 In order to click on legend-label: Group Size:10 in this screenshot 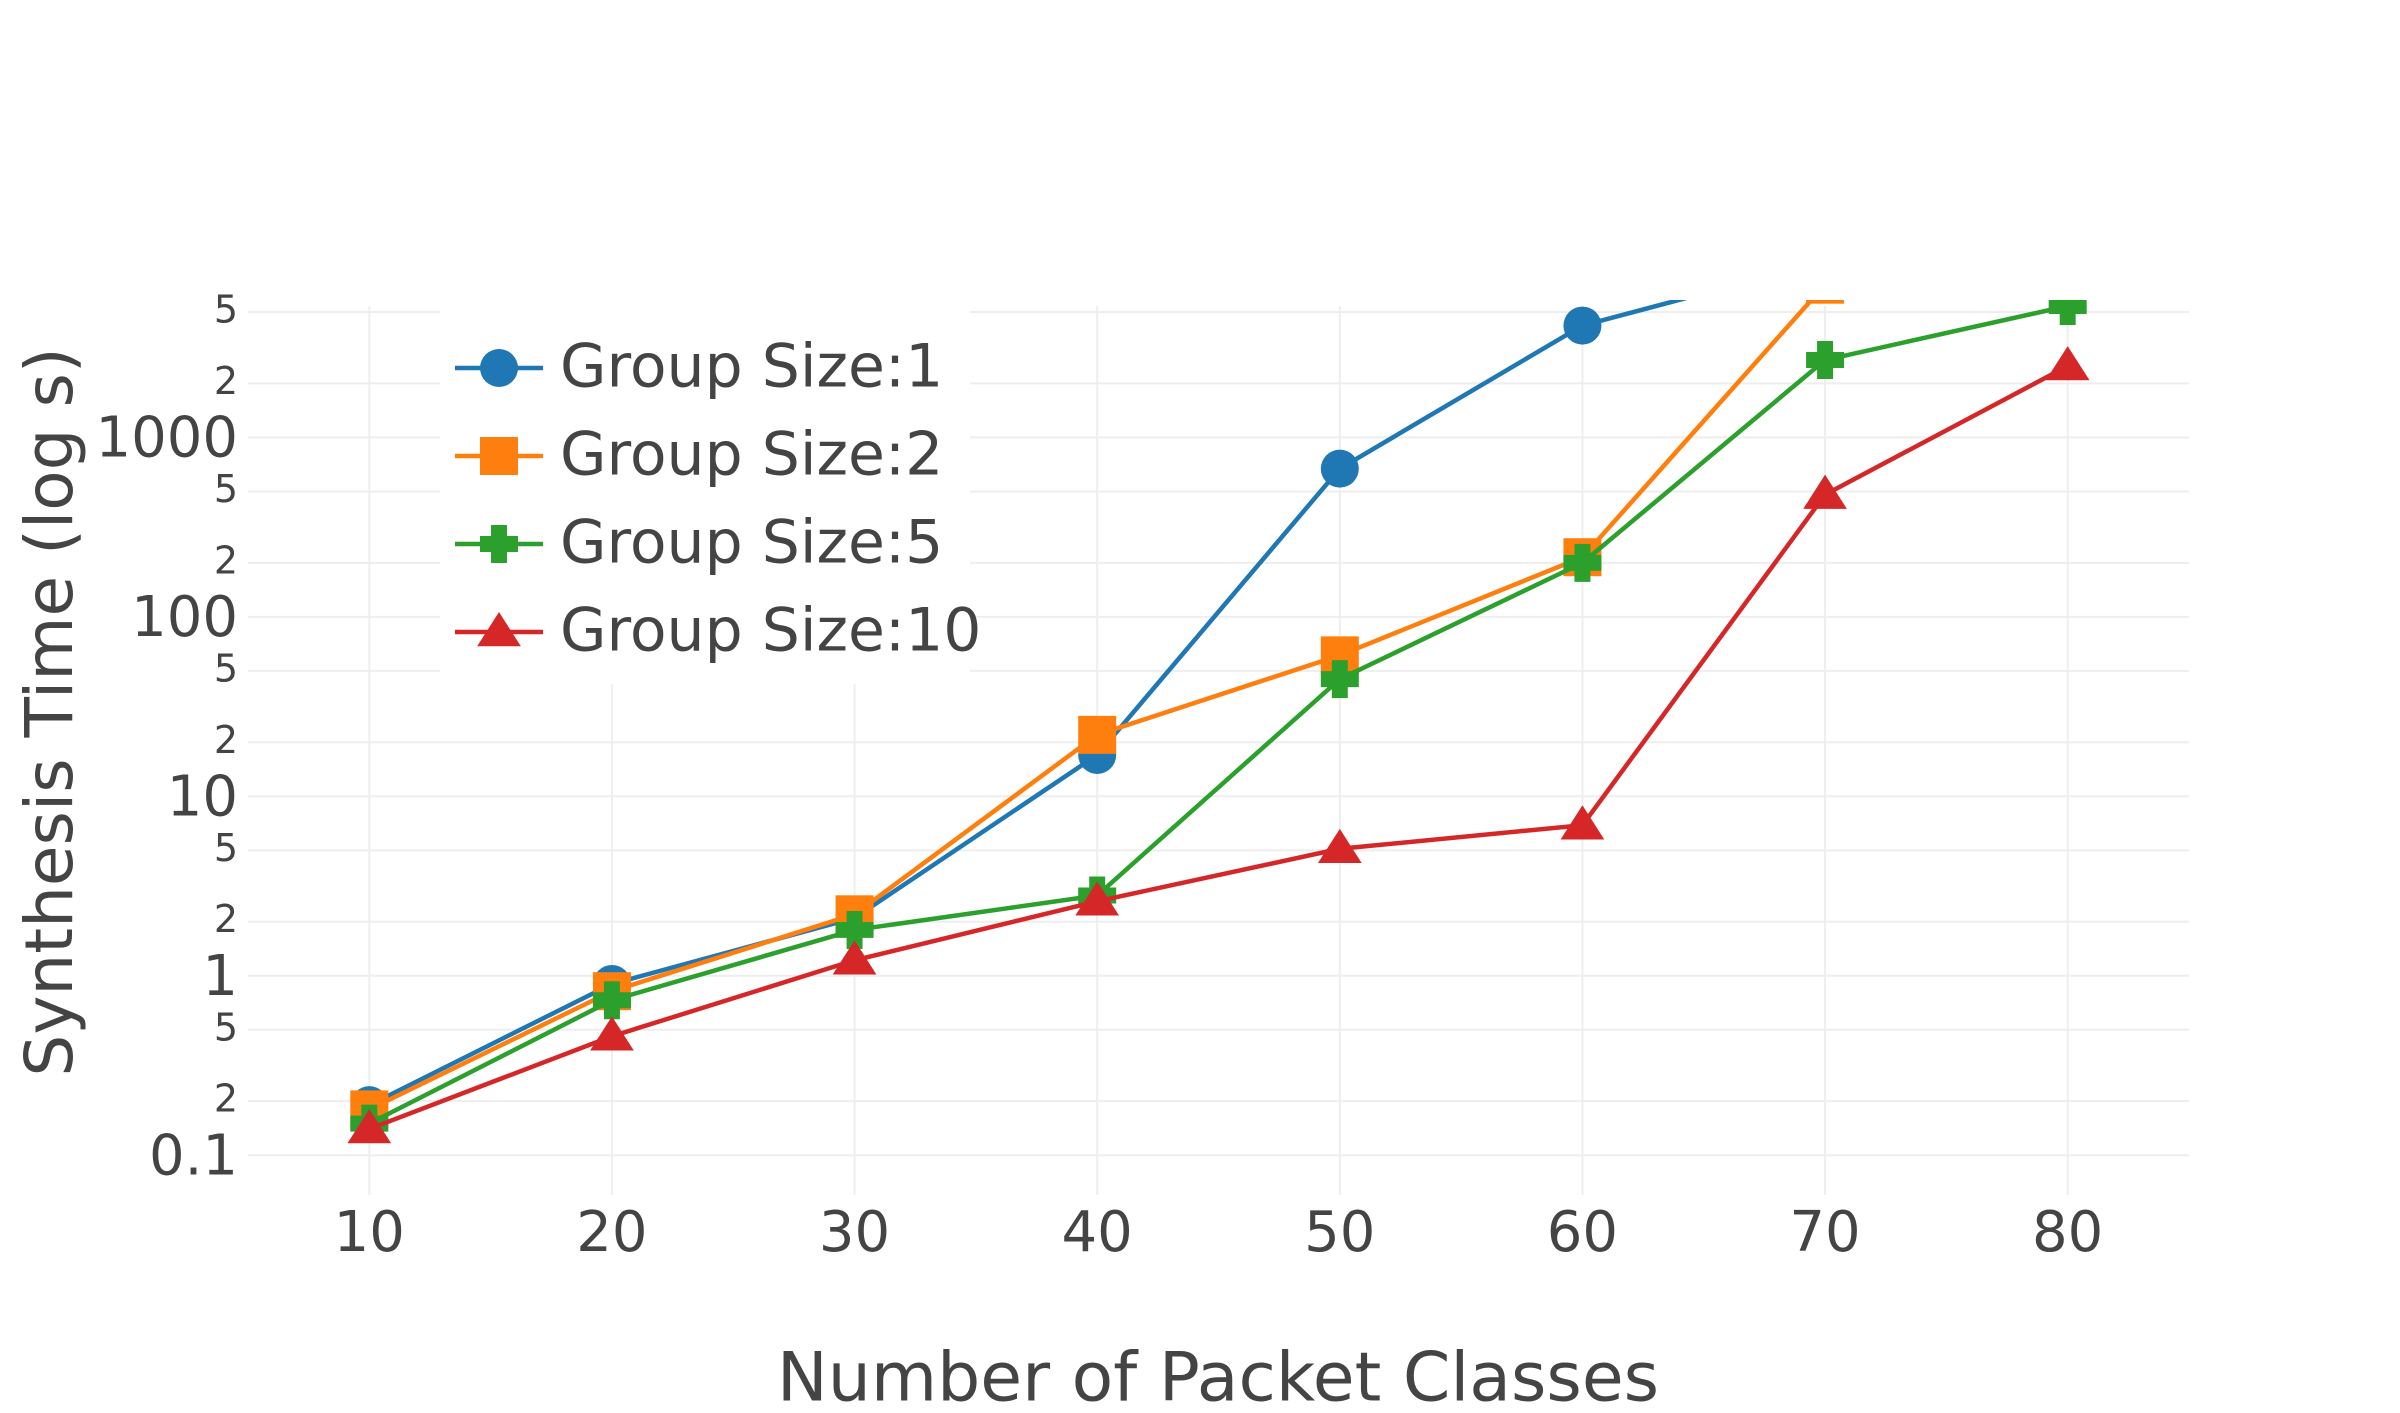, I will do `click(770, 631)`.